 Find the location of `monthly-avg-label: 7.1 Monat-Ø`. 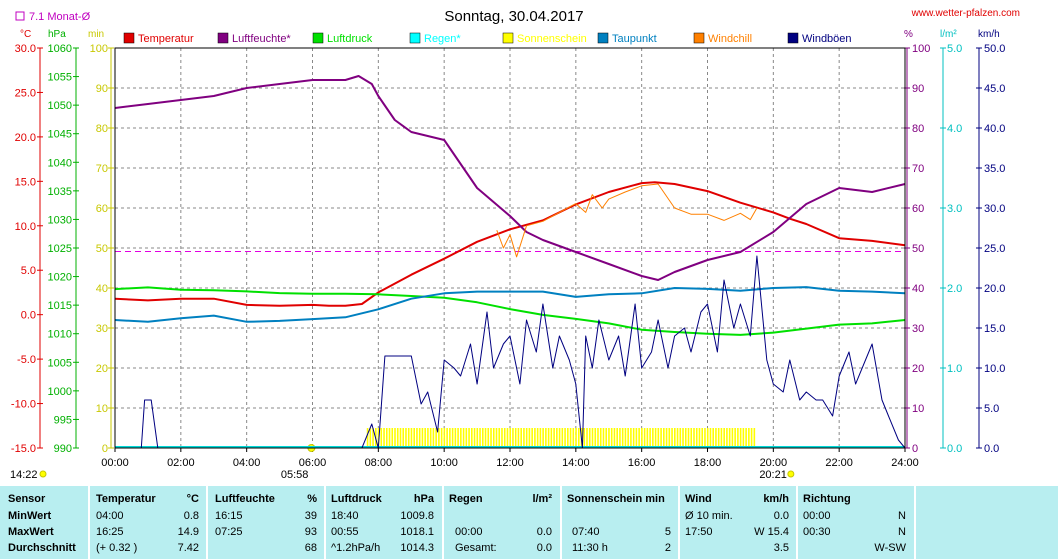

monthly-avg-label: 7.1 Monat-Ø is located at coordinates (60, 17).